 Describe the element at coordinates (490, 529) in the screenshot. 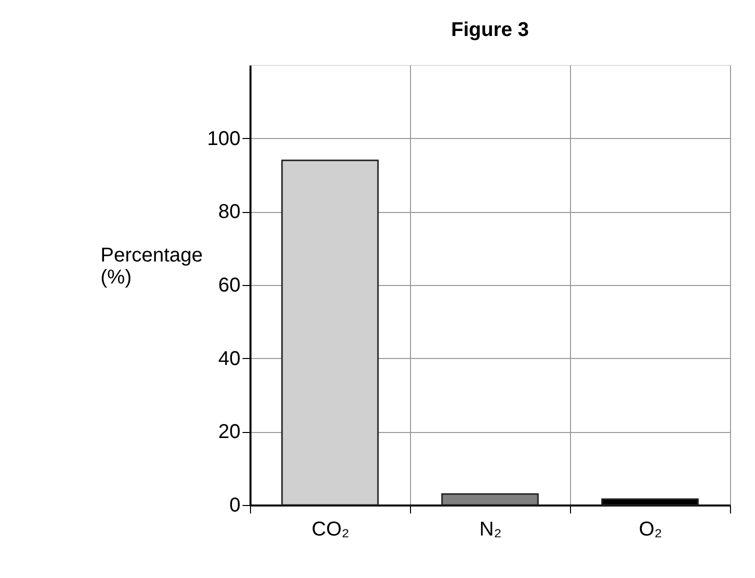

I see `x-tick-label: N₂` at that location.